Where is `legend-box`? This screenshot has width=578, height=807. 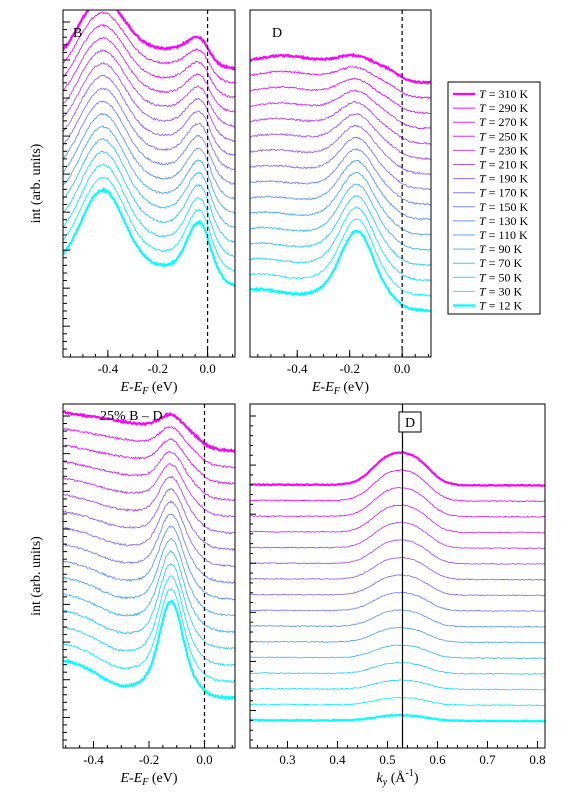 legend-box is located at coordinates (494, 198).